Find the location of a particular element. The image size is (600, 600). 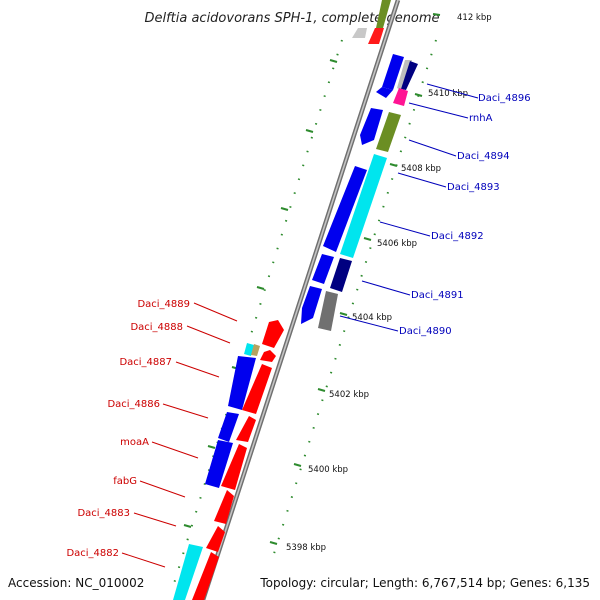

reverse-leader-lines is located at coordinates (409, 207).